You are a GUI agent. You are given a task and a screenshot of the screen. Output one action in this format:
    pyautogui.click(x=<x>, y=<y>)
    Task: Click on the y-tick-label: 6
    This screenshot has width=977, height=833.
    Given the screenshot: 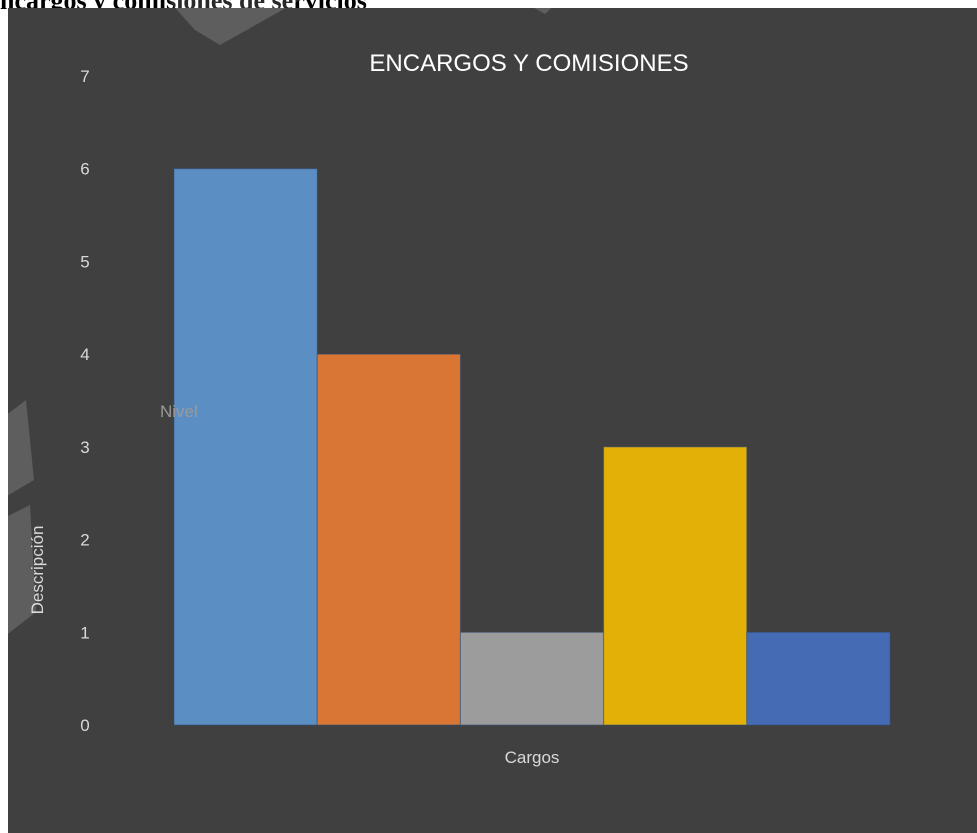 What is the action you would take?
    pyautogui.click(x=84, y=169)
    